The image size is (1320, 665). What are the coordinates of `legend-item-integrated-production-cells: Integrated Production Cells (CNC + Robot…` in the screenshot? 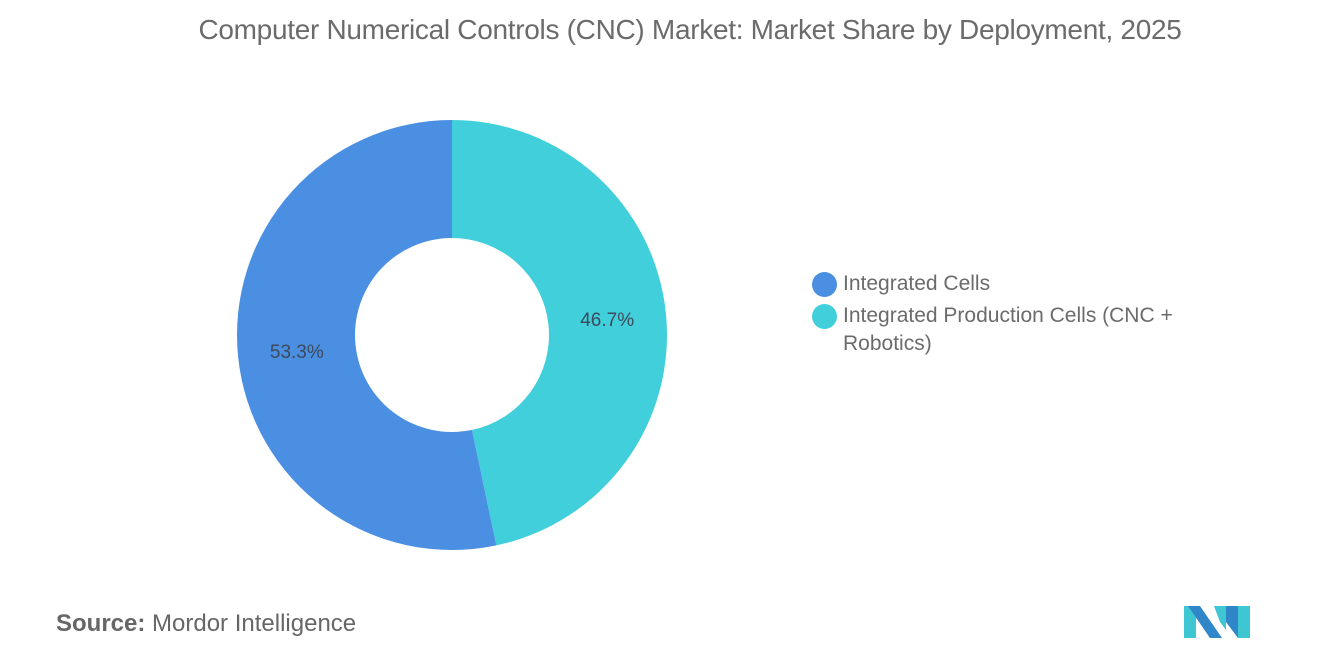 It's located at (1022, 330).